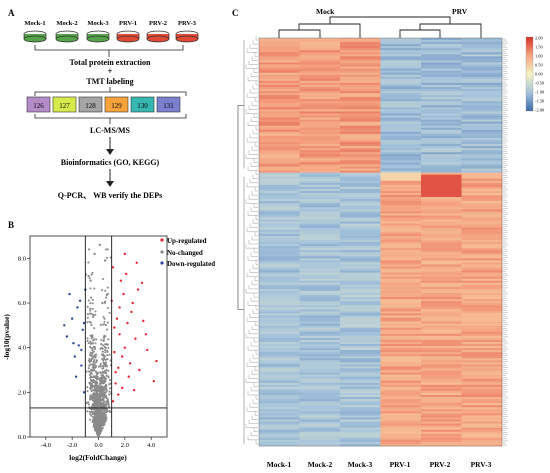 The width and height of the screenshot is (550, 473). What do you see at coordinates (111, 31) in the screenshot?
I see `sample-row: Mock-1 Mock-2 Mock-3 PRV-1 PRV-2 PRV-3` at bounding box center [111, 31].